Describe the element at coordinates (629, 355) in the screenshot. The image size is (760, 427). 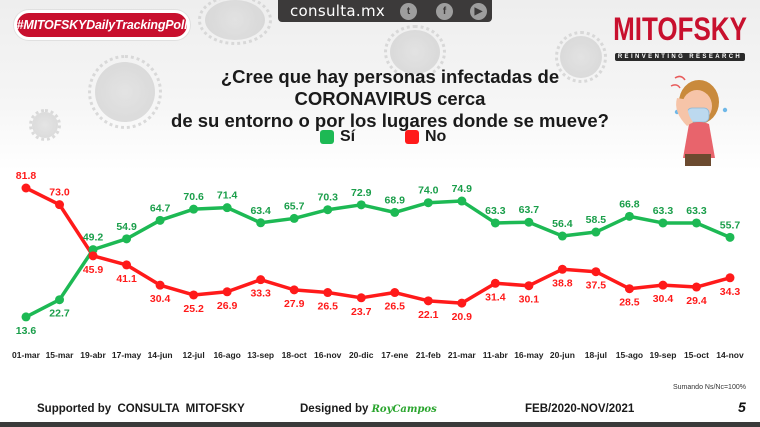
I see `x-tick-label: 15-ago` at that location.